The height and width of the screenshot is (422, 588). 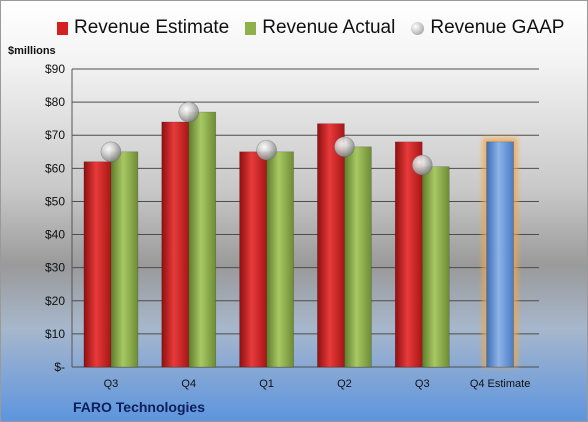 I want to click on y-axis-label: $millions, so click(x=32, y=51).